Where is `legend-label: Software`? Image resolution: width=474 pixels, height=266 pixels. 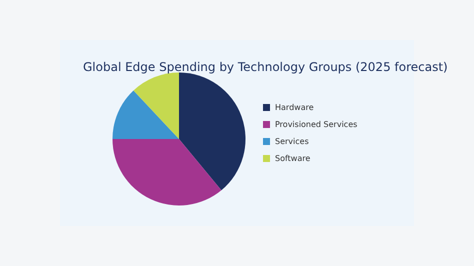
legend-label: Software is located at coordinates (292, 158).